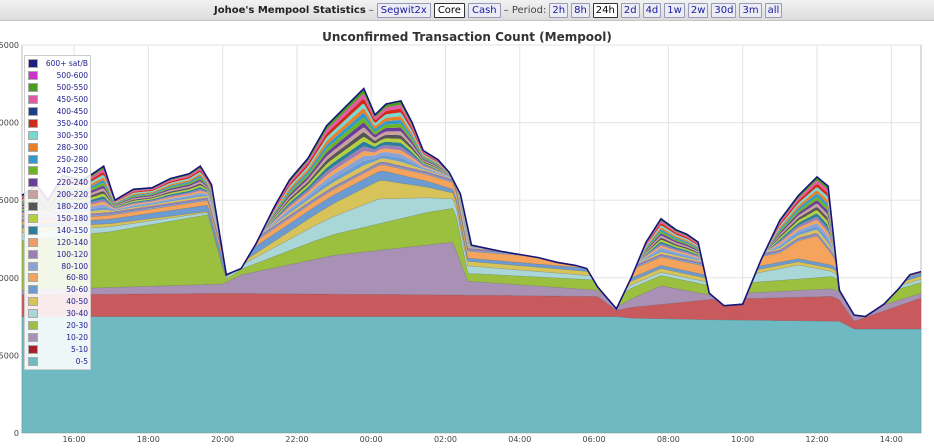 This screenshot has width=934, height=448. I want to click on legend-label: 600+ sat/B, so click(66, 64).